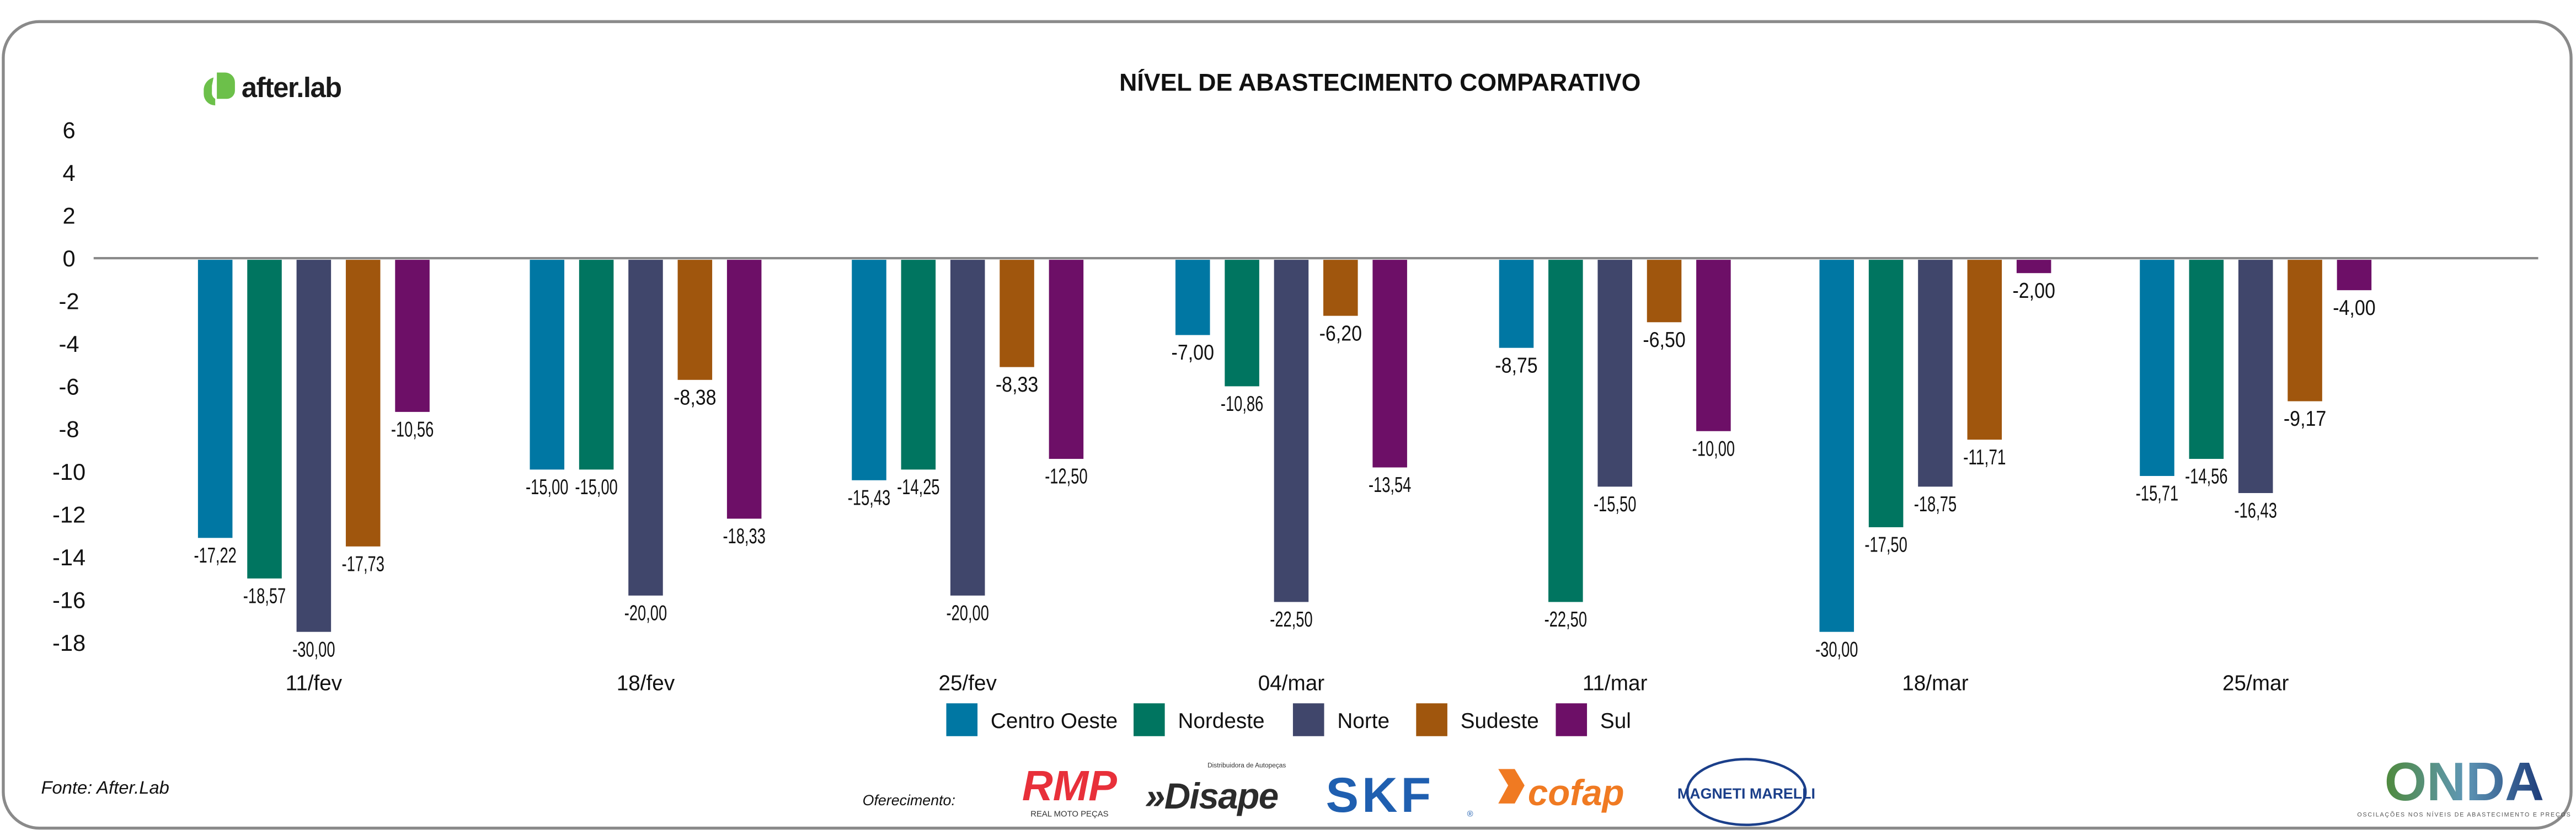 This screenshot has height=835, width=2576. What do you see at coordinates (1615, 505) in the screenshot?
I see `data-label: -15,50` at bounding box center [1615, 505].